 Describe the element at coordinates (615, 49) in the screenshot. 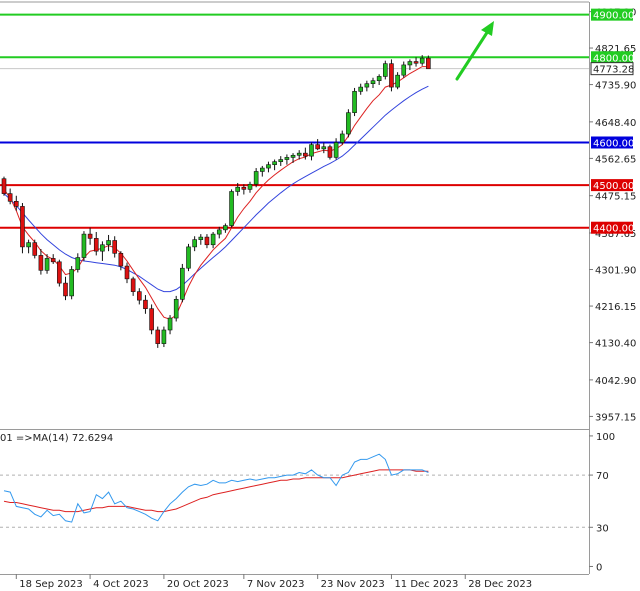

I see `price-tick-label: 4821.65` at that location.